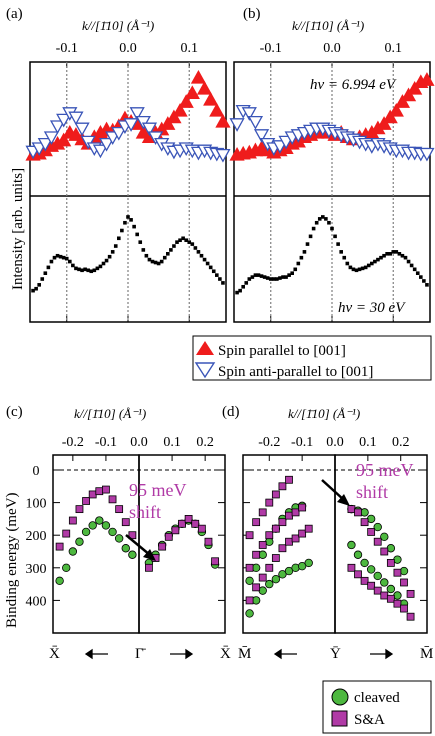  I want to click on arrow-c-left-head, so click(88, 654).